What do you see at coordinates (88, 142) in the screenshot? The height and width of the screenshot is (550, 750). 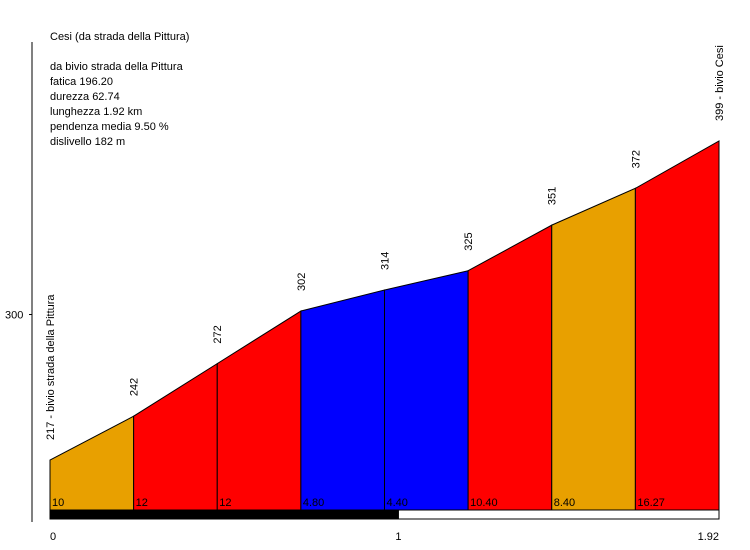 I see `stat-dislivello: dislivello 182 m` at bounding box center [88, 142].